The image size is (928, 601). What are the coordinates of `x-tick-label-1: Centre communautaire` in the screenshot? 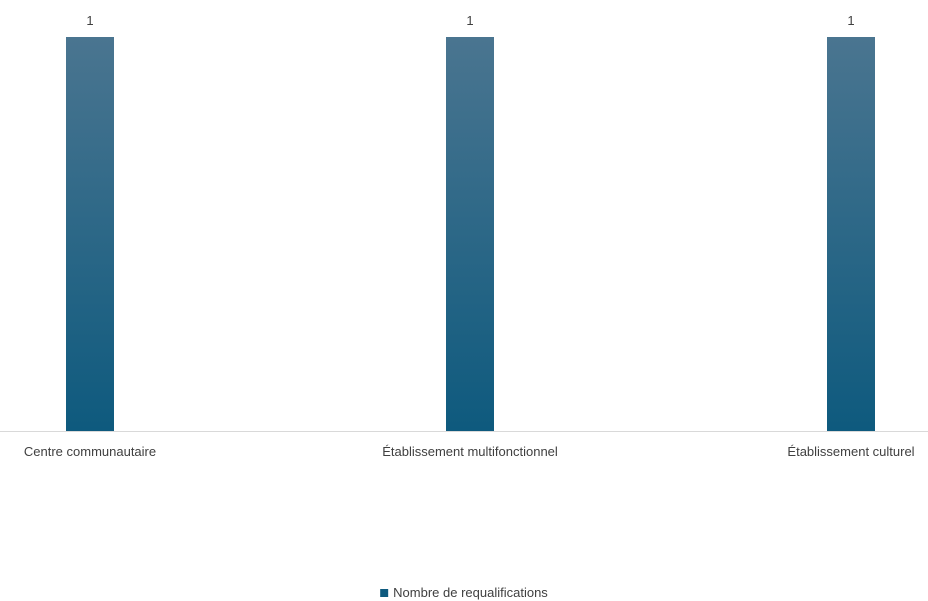 It's located at (90, 451).